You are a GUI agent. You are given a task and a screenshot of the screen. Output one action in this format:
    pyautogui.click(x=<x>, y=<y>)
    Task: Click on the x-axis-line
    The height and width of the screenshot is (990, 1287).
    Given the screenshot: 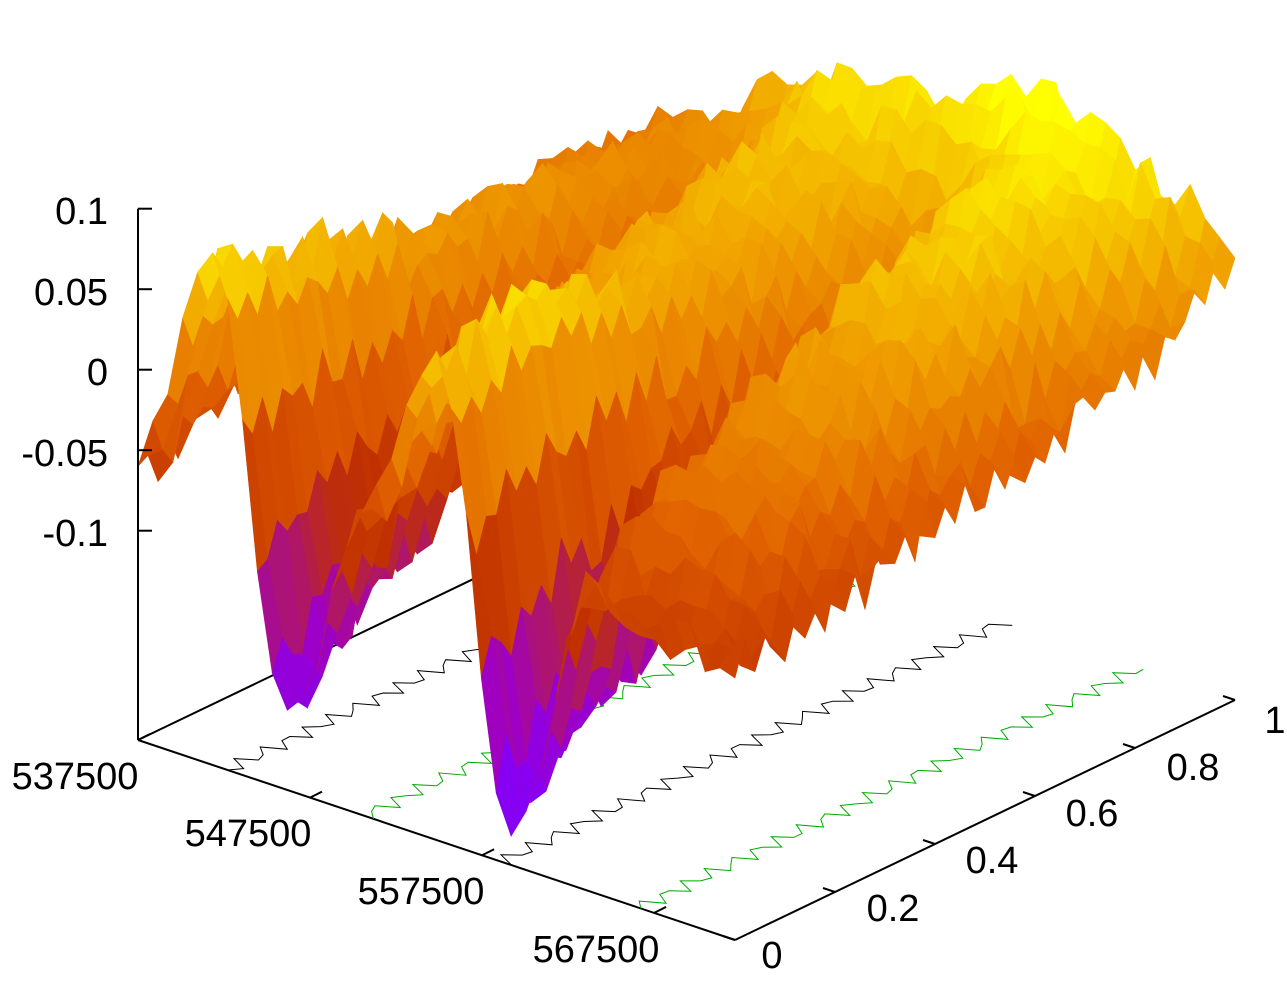 What is the action you would take?
    pyautogui.click(x=436, y=840)
    